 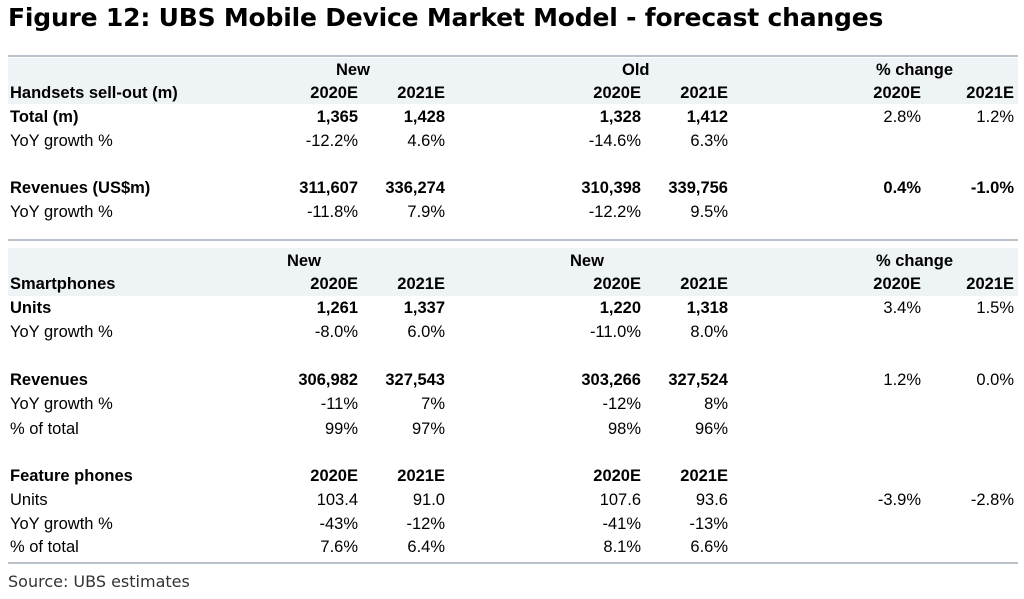 I want to click on cell: 0.0%, so click(x=995, y=380).